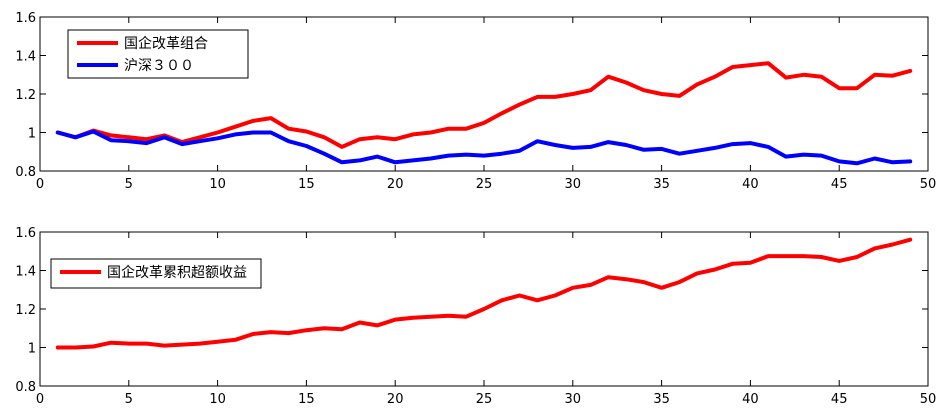 This screenshot has width=951, height=420. Describe the element at coordinates (25, 272) in the screenshot. I see `panel-2-y-tick-label: 1.4` at that location.